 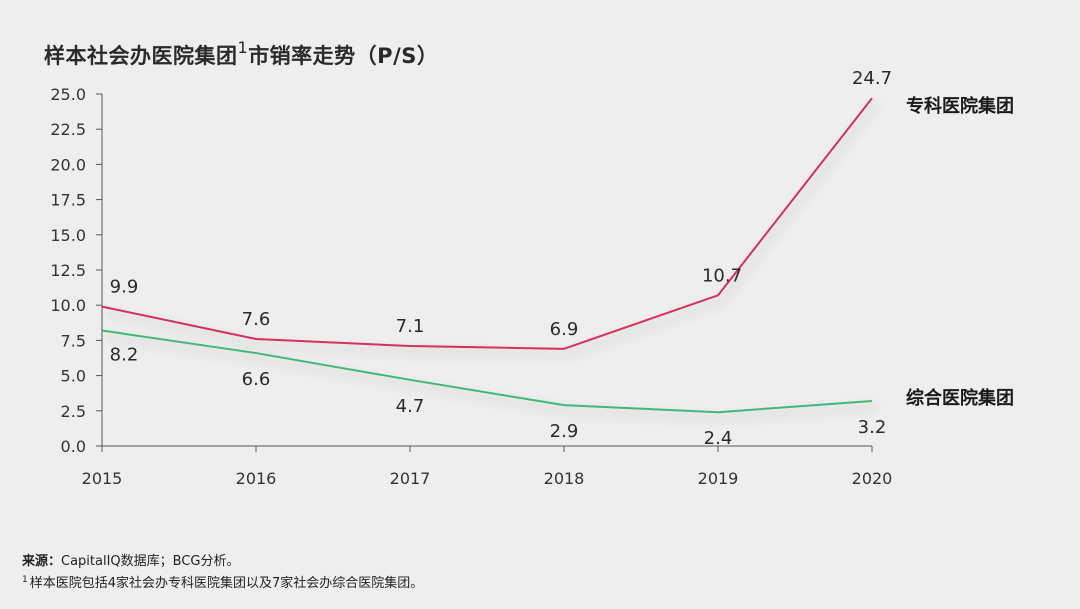 I want to click on y-tick-label: 22.5, so click(x=68, y=129).